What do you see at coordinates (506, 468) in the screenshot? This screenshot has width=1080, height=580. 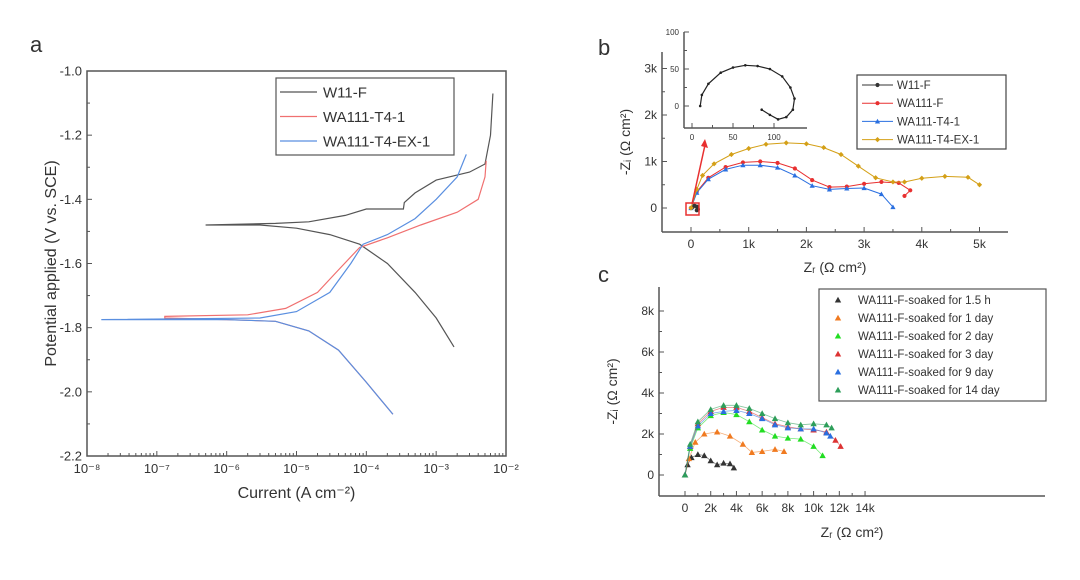 I see `x-tick-label: 10⁻²` at bounding box center [506, 468].